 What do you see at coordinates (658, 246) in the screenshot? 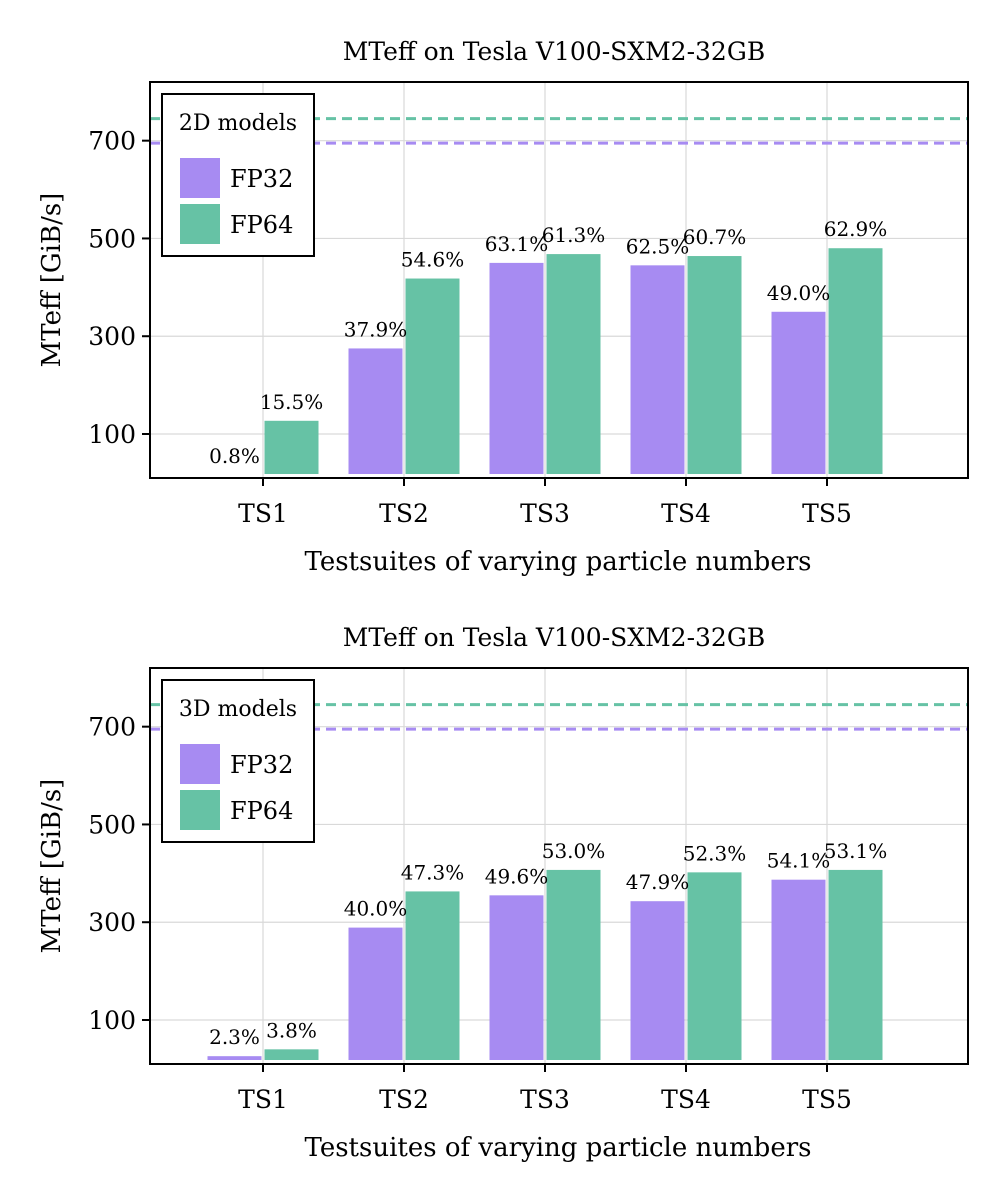
I see `bar-label: 62.5%` at bounding box center [658, 246].